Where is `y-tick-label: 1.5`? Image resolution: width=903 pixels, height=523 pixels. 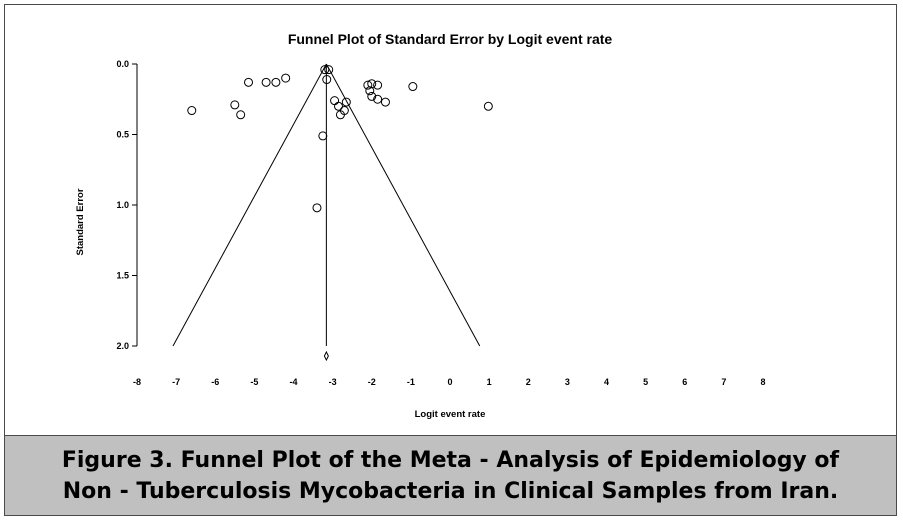 y-tick-label: 1.5 is located at coordinates (122, 276).